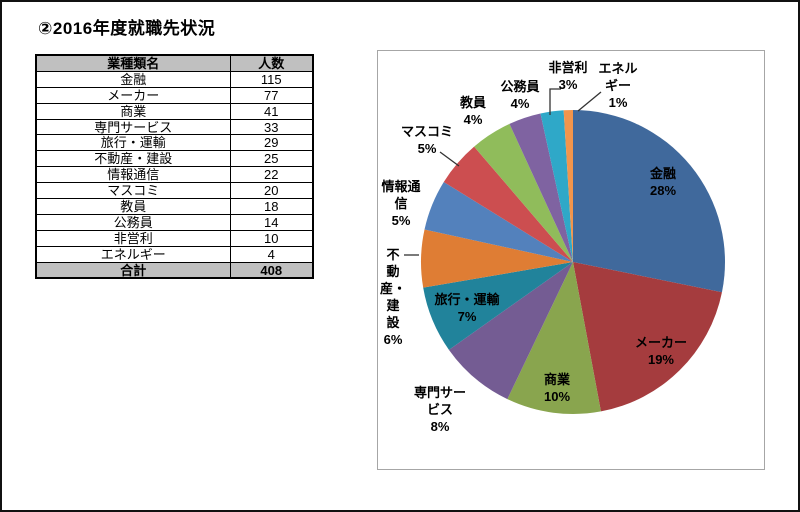  Describe the element at coordinates (393, 305) in the screenshot. I see `pie-label-line: 建` at that location.